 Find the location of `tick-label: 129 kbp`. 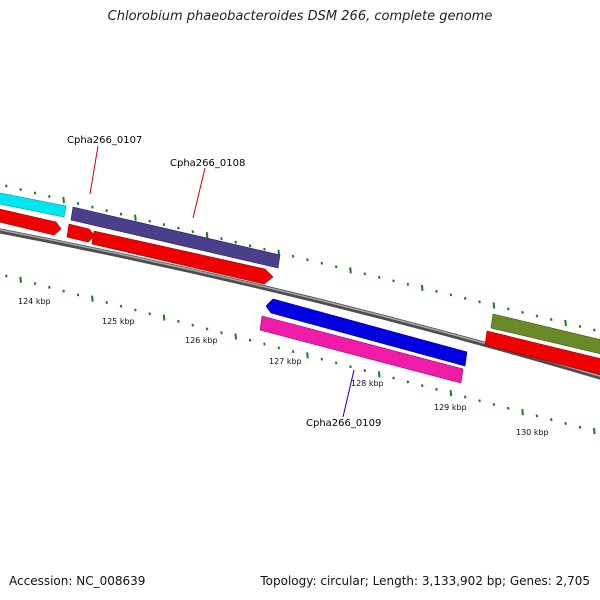

tick-label: 129 kbp is located at coordinates (450, 407).